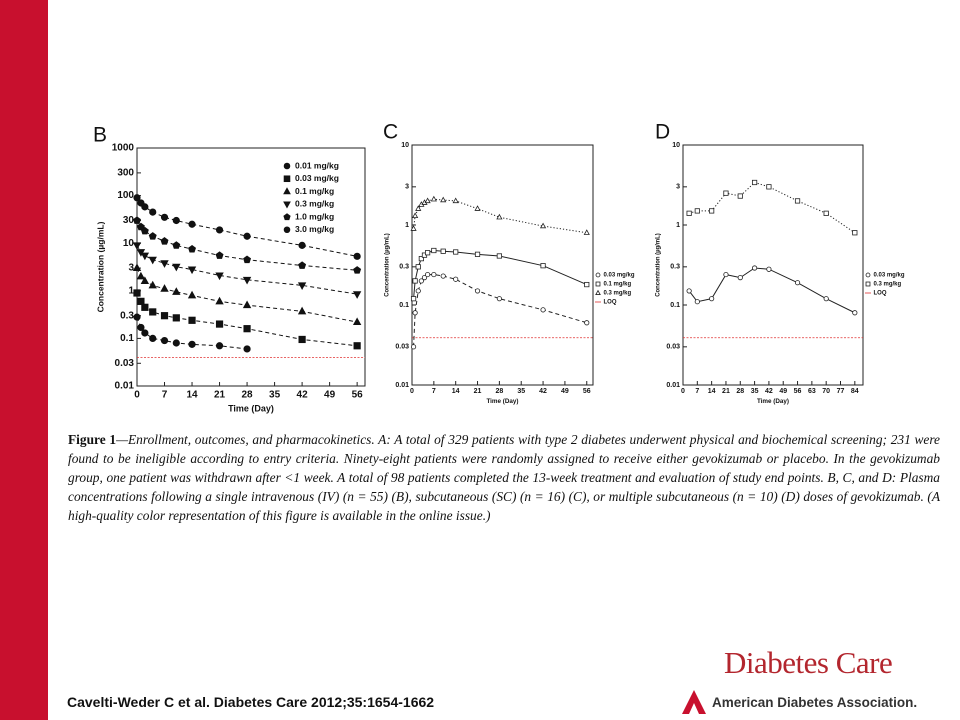 The height and width of the screenshot is (720, 960). What do you see at coordinates (502, 265) in the screenshot?
I see `plot-frame` at bounding box center [502, 265].